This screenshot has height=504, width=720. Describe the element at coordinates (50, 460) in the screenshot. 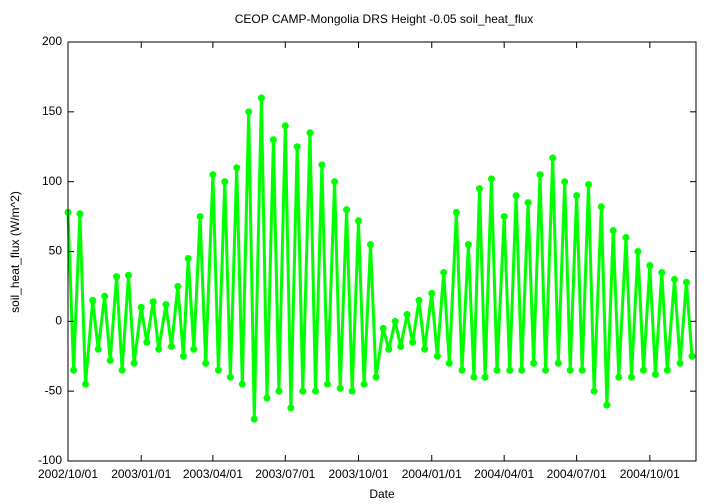

I see `y-tick-label: -100` at that location.